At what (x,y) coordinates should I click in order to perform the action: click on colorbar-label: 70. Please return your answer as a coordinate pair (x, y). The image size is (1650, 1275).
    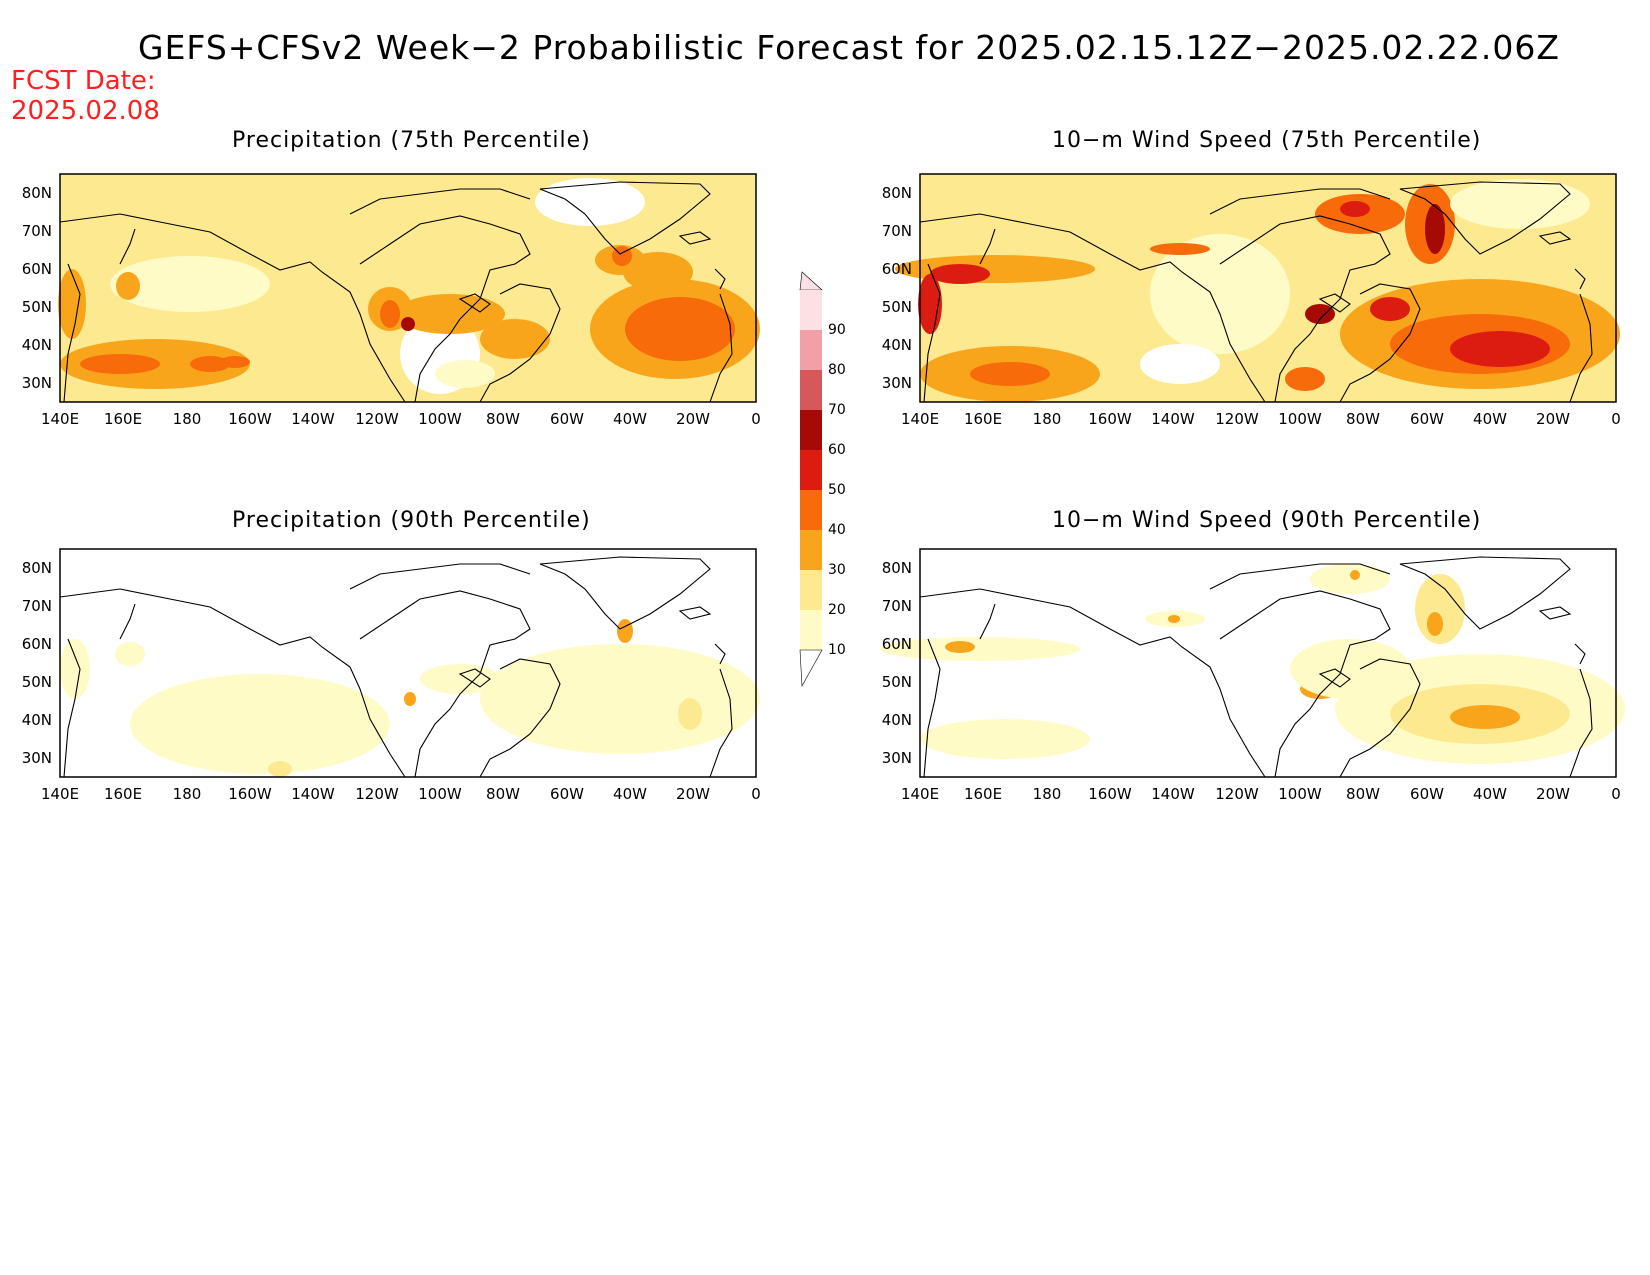
    Looking at the image, I should click on (837, 410).